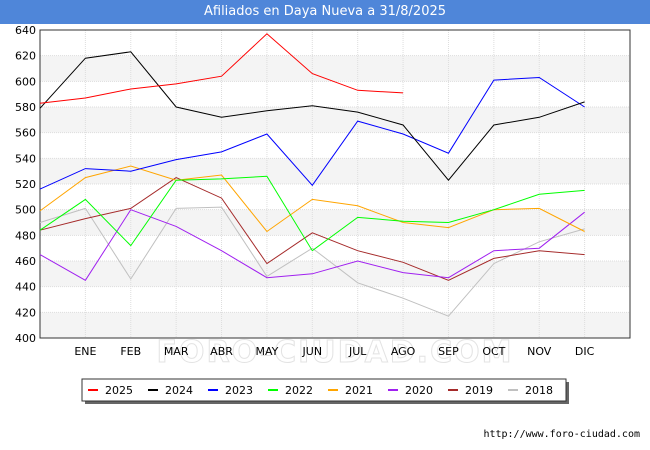 Image resolution: width=650 pixels, height=450 pixels. I want to click on series-line-2025, so click(221, 68).